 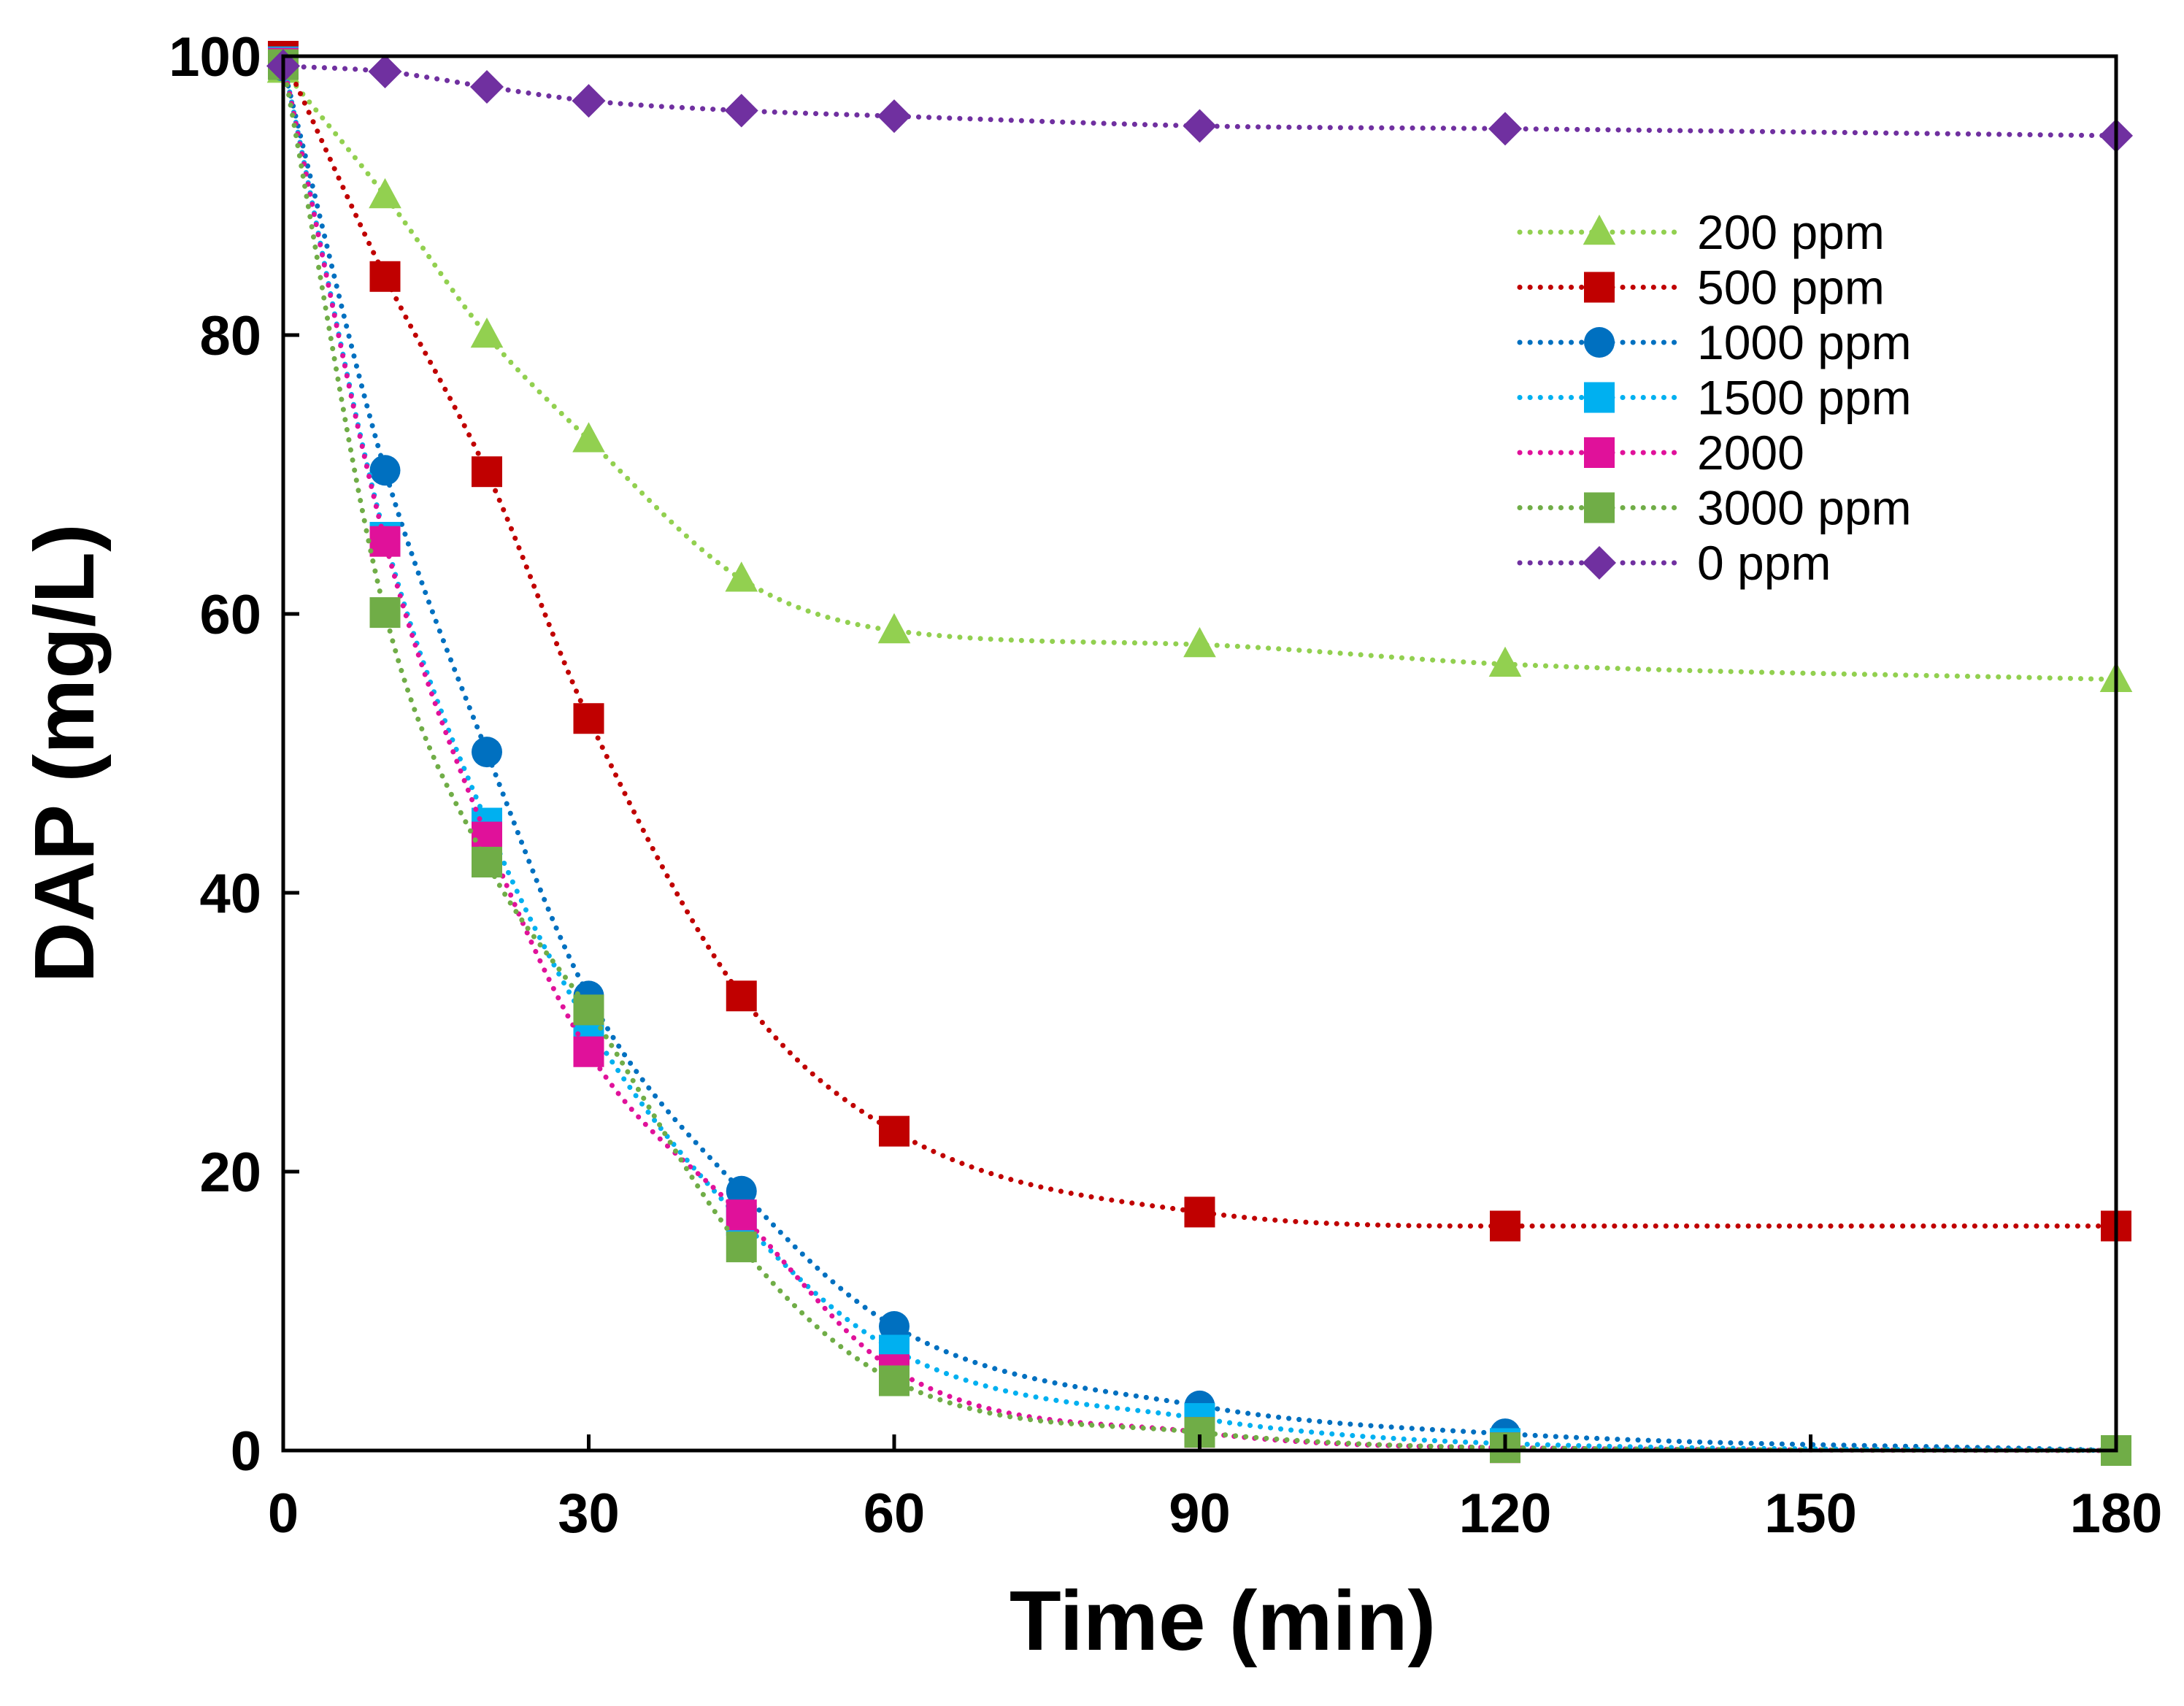 What do you see at coordinates (1810, 1514) in the screenshot?
I see `x-tick-label: 150` at bounding box center [1810, 1514].